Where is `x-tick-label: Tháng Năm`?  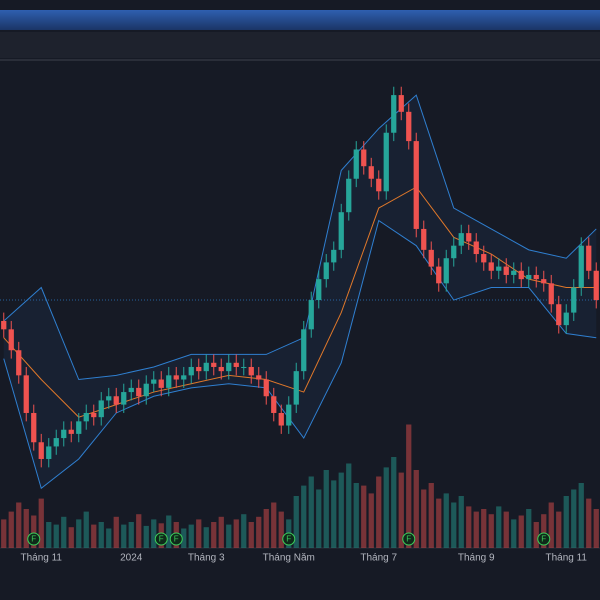
x-tick-label: Tháng Năm is located at coordinates (289, 558).